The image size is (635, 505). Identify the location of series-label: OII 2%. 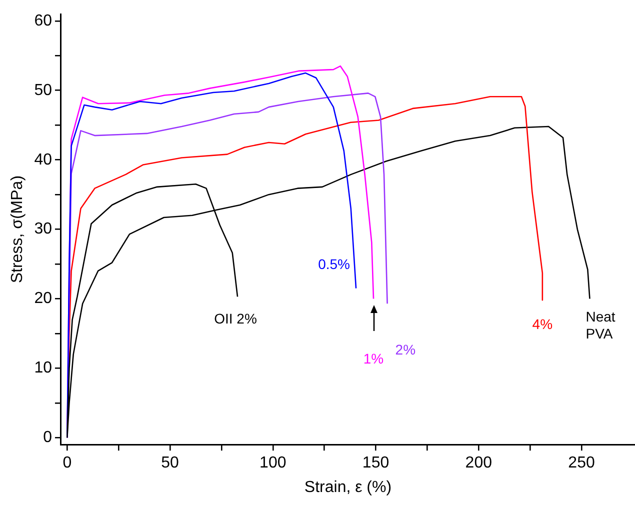
(235, 318).